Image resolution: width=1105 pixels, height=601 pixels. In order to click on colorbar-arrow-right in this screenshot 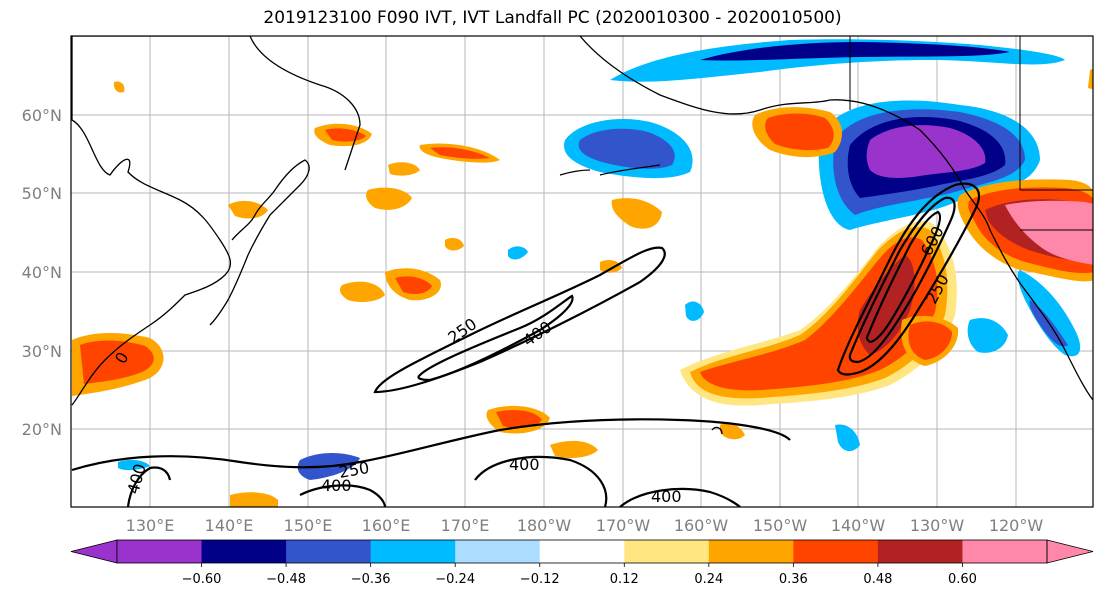, I will do `click(1070, 551)`.